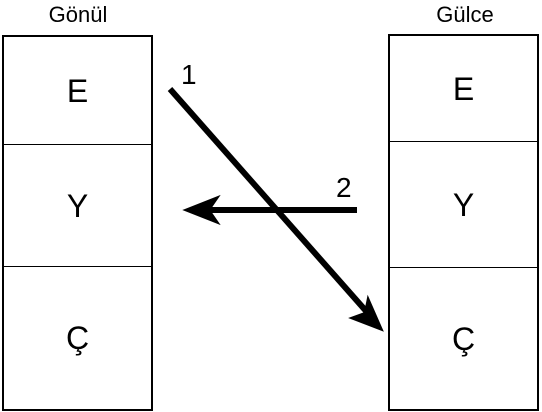 This screenshot has height=412, width=542. What do you see at coordinates (465, 14) in the screenshot?
I see `right-column-title: Gülce` at bounding box center [465, 14].